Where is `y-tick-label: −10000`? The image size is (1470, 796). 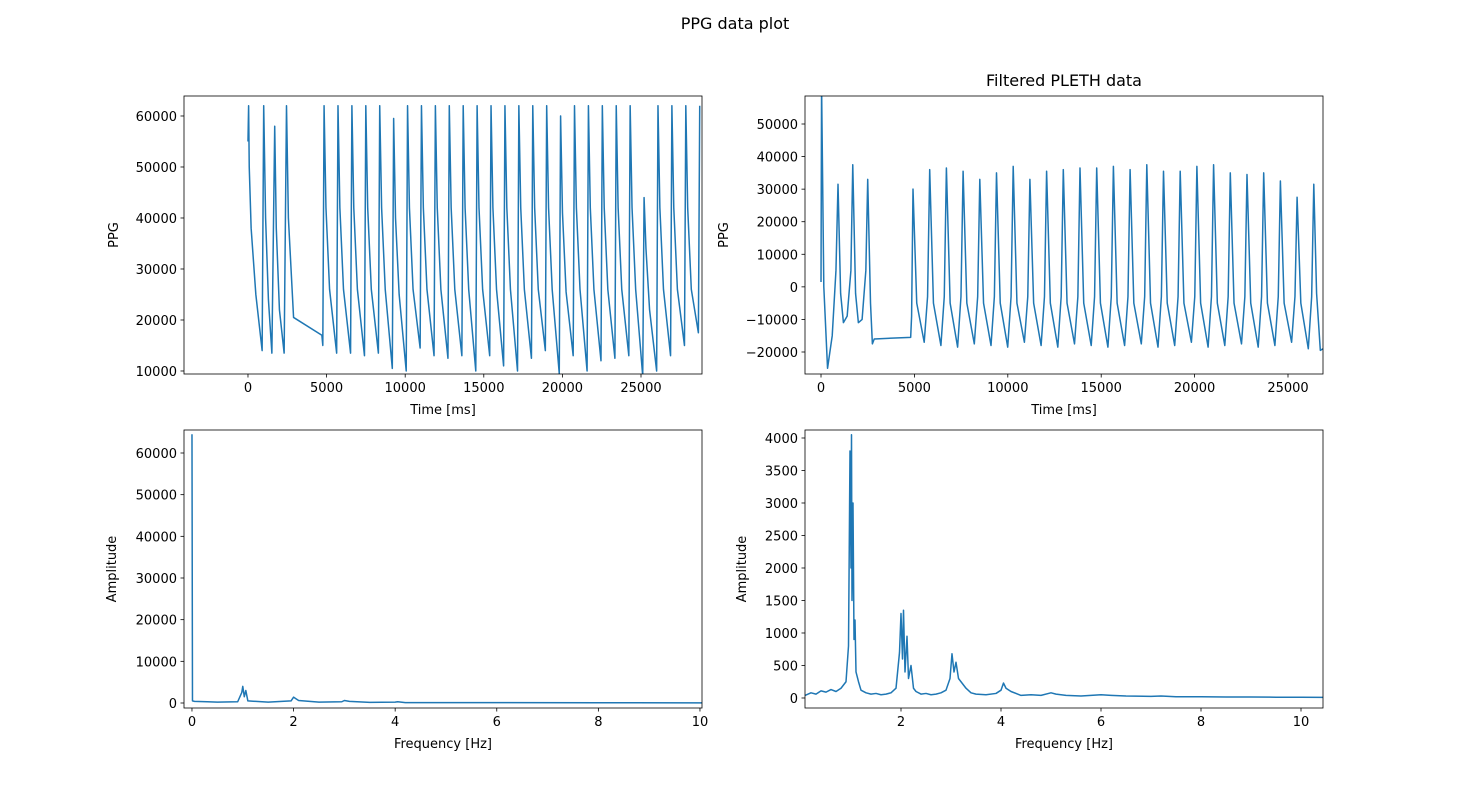 y-tick-label: −10000 is located at coordinates (772, 320).